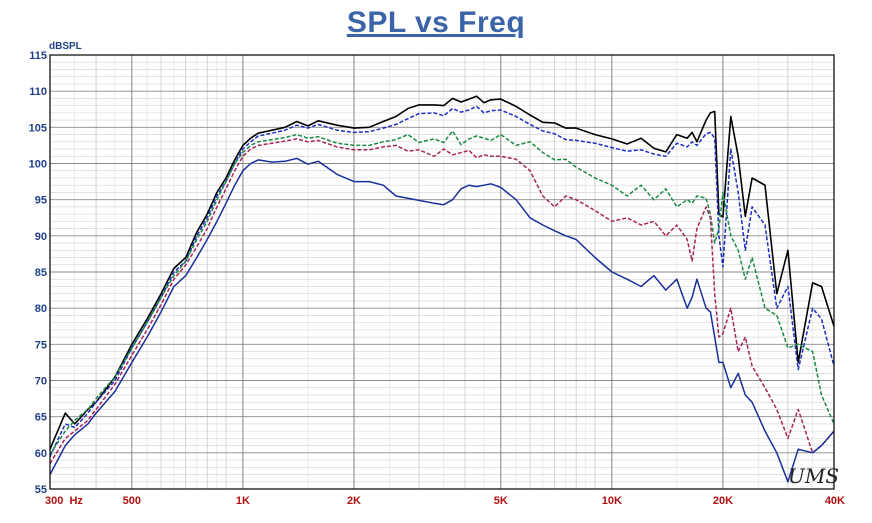 This screenshot has width=872, height=523. What do you see at coordinates (41, 454) in the screenshot?
I see `y-tick-label: 60` at bounding box center [41, 454].